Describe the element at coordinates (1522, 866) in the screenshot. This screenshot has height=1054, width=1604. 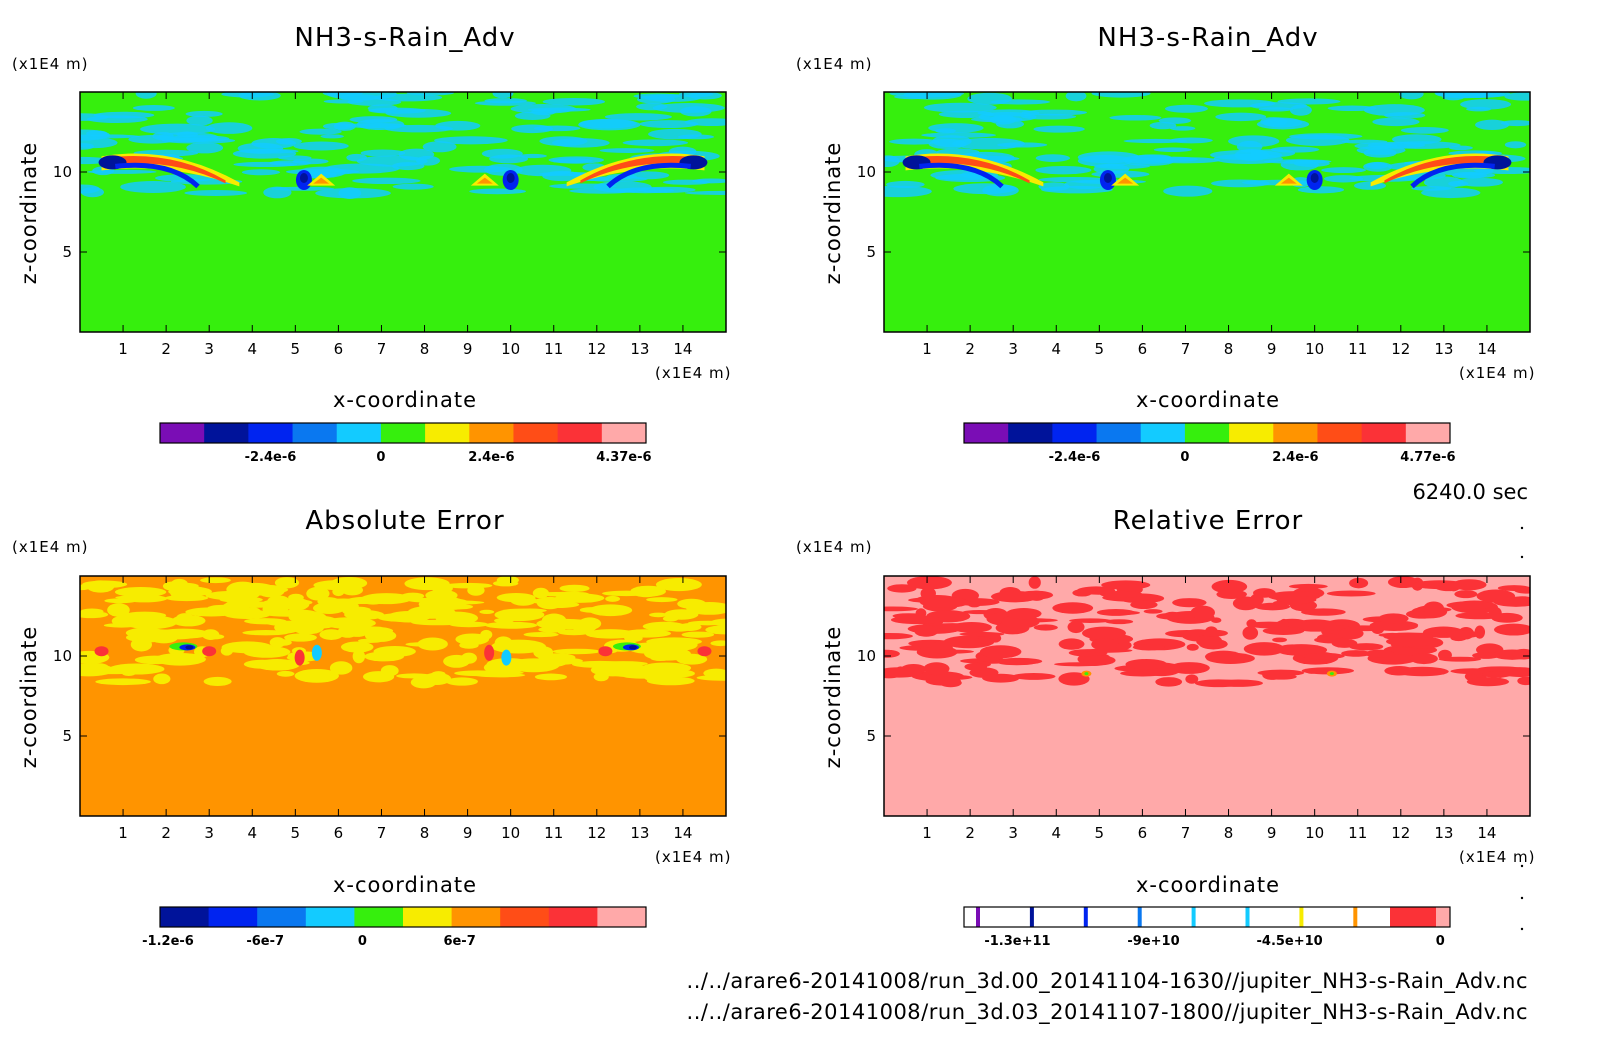
I see `edge-dot` at that location.